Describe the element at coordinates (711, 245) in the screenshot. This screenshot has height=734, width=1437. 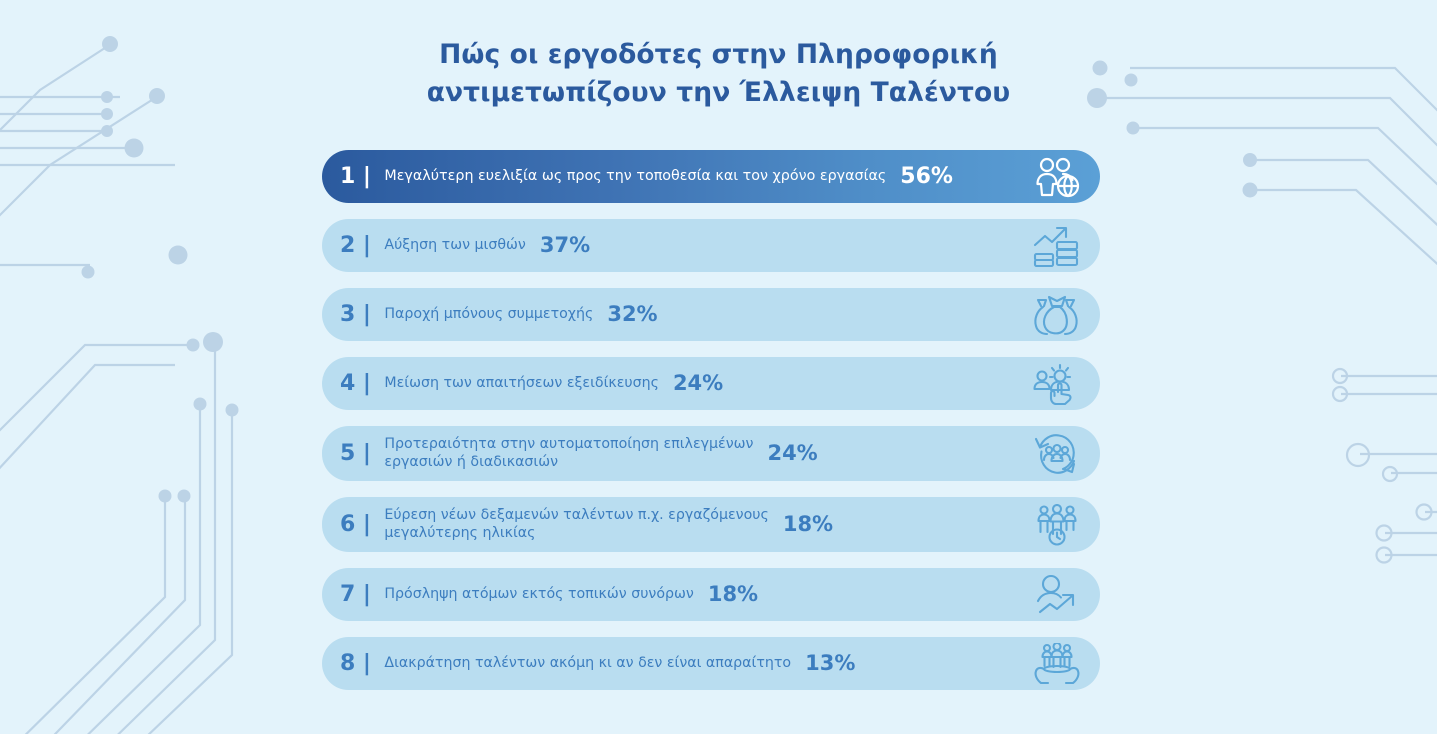
I see `list-item: 2 | Αύξηση των μισθών 37%` at that location.